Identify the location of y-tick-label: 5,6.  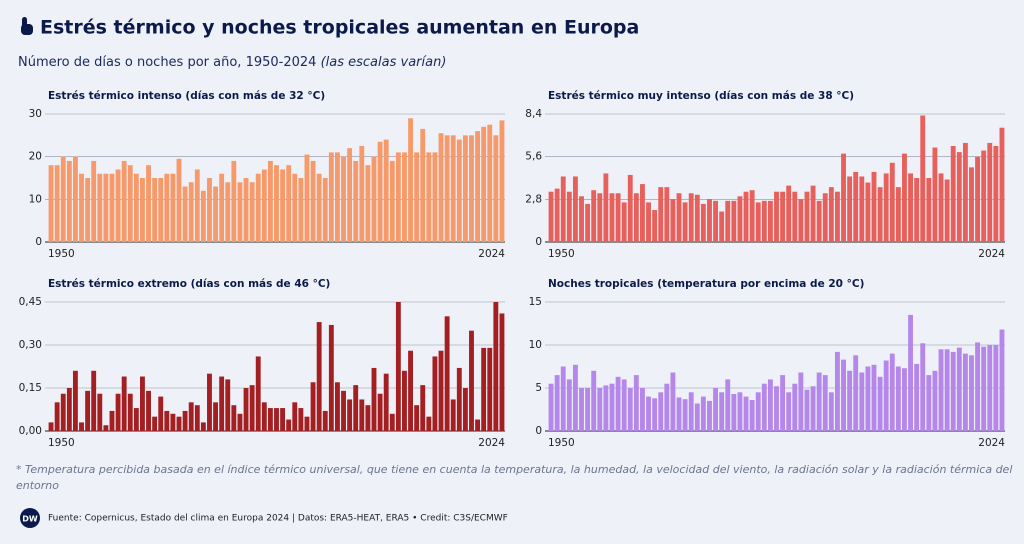
(533, 157).